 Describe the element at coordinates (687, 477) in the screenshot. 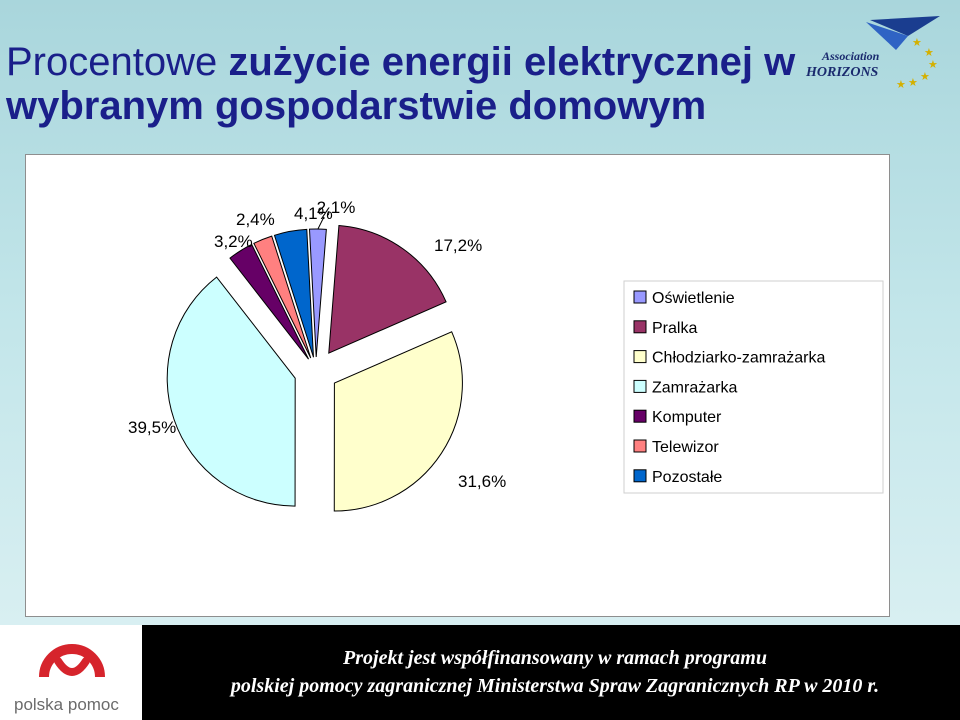

I see `legend-label-7: Pozostałe` at that location.